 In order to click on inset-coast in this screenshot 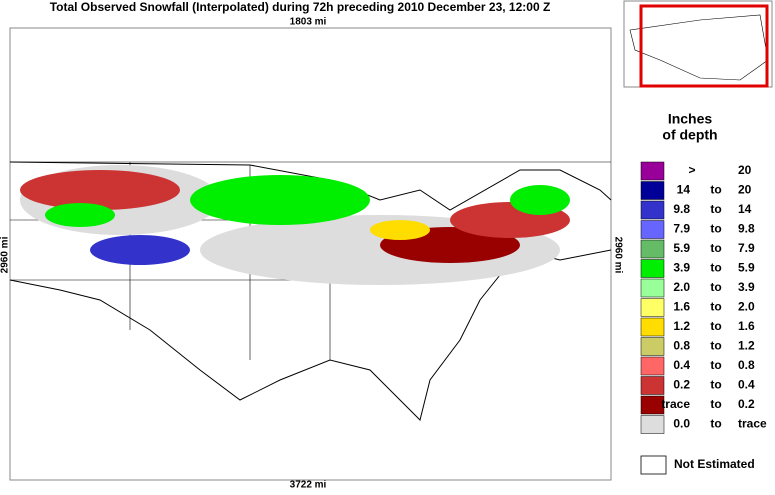, I will do `click(699, 47)`.